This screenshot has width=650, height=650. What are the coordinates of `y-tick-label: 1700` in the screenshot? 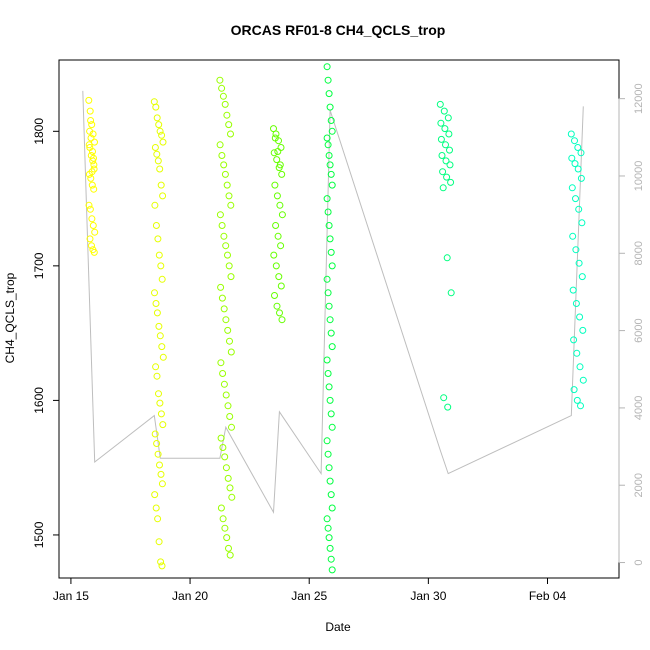 It's located at (39, 265).